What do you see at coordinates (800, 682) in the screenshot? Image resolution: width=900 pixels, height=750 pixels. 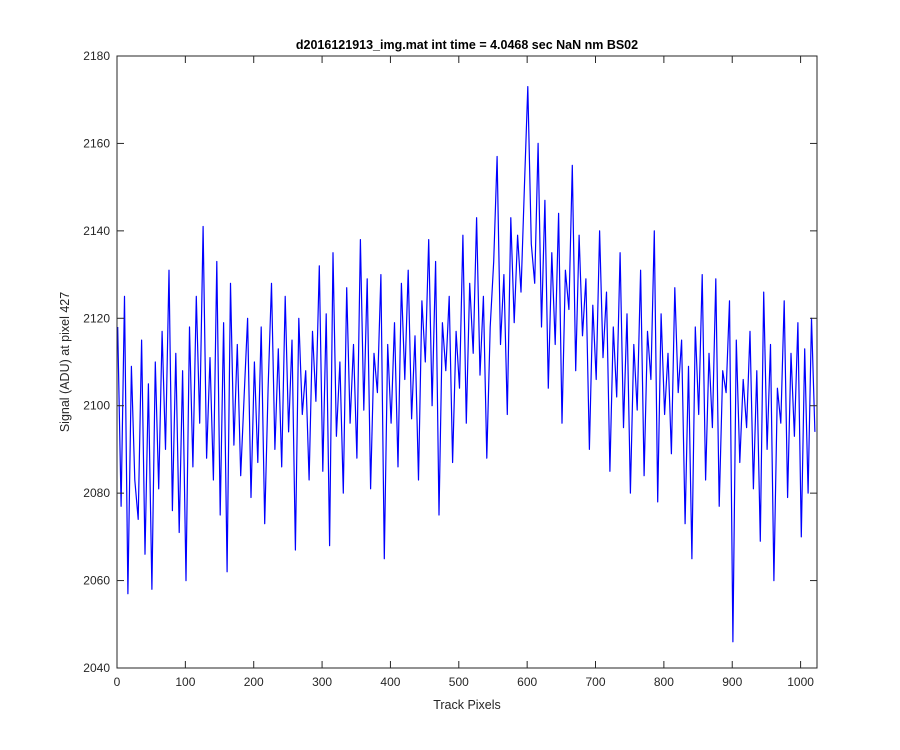 I see `x-tick-label: 1000` at bounding box center [800, 682].